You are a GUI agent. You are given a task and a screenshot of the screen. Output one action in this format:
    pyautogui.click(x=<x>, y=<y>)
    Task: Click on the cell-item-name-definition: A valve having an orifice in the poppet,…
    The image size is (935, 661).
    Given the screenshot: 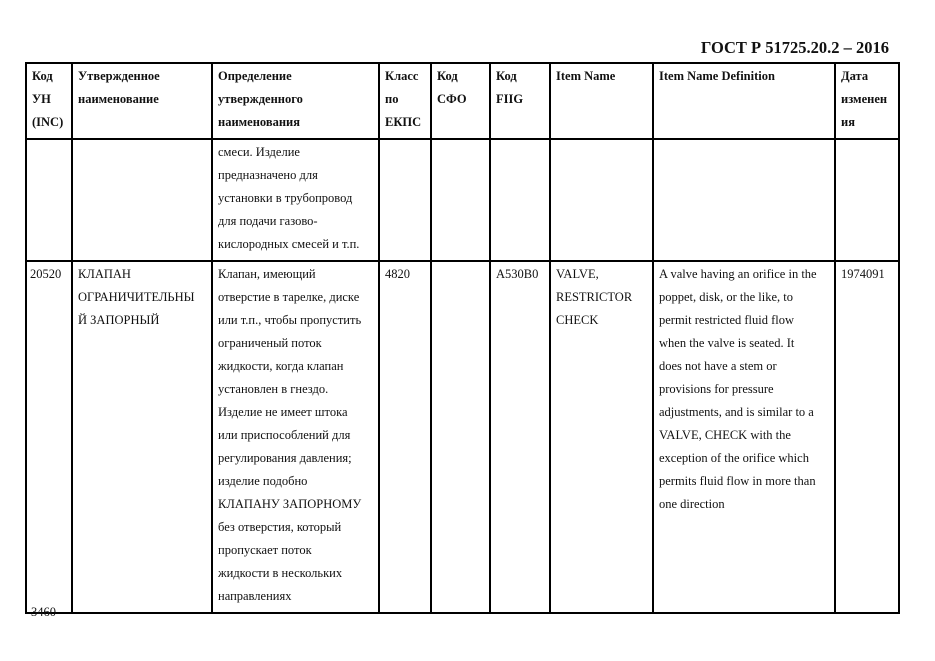 What is the action you would take?
    pyautogui.click(x=744, y=437)
    